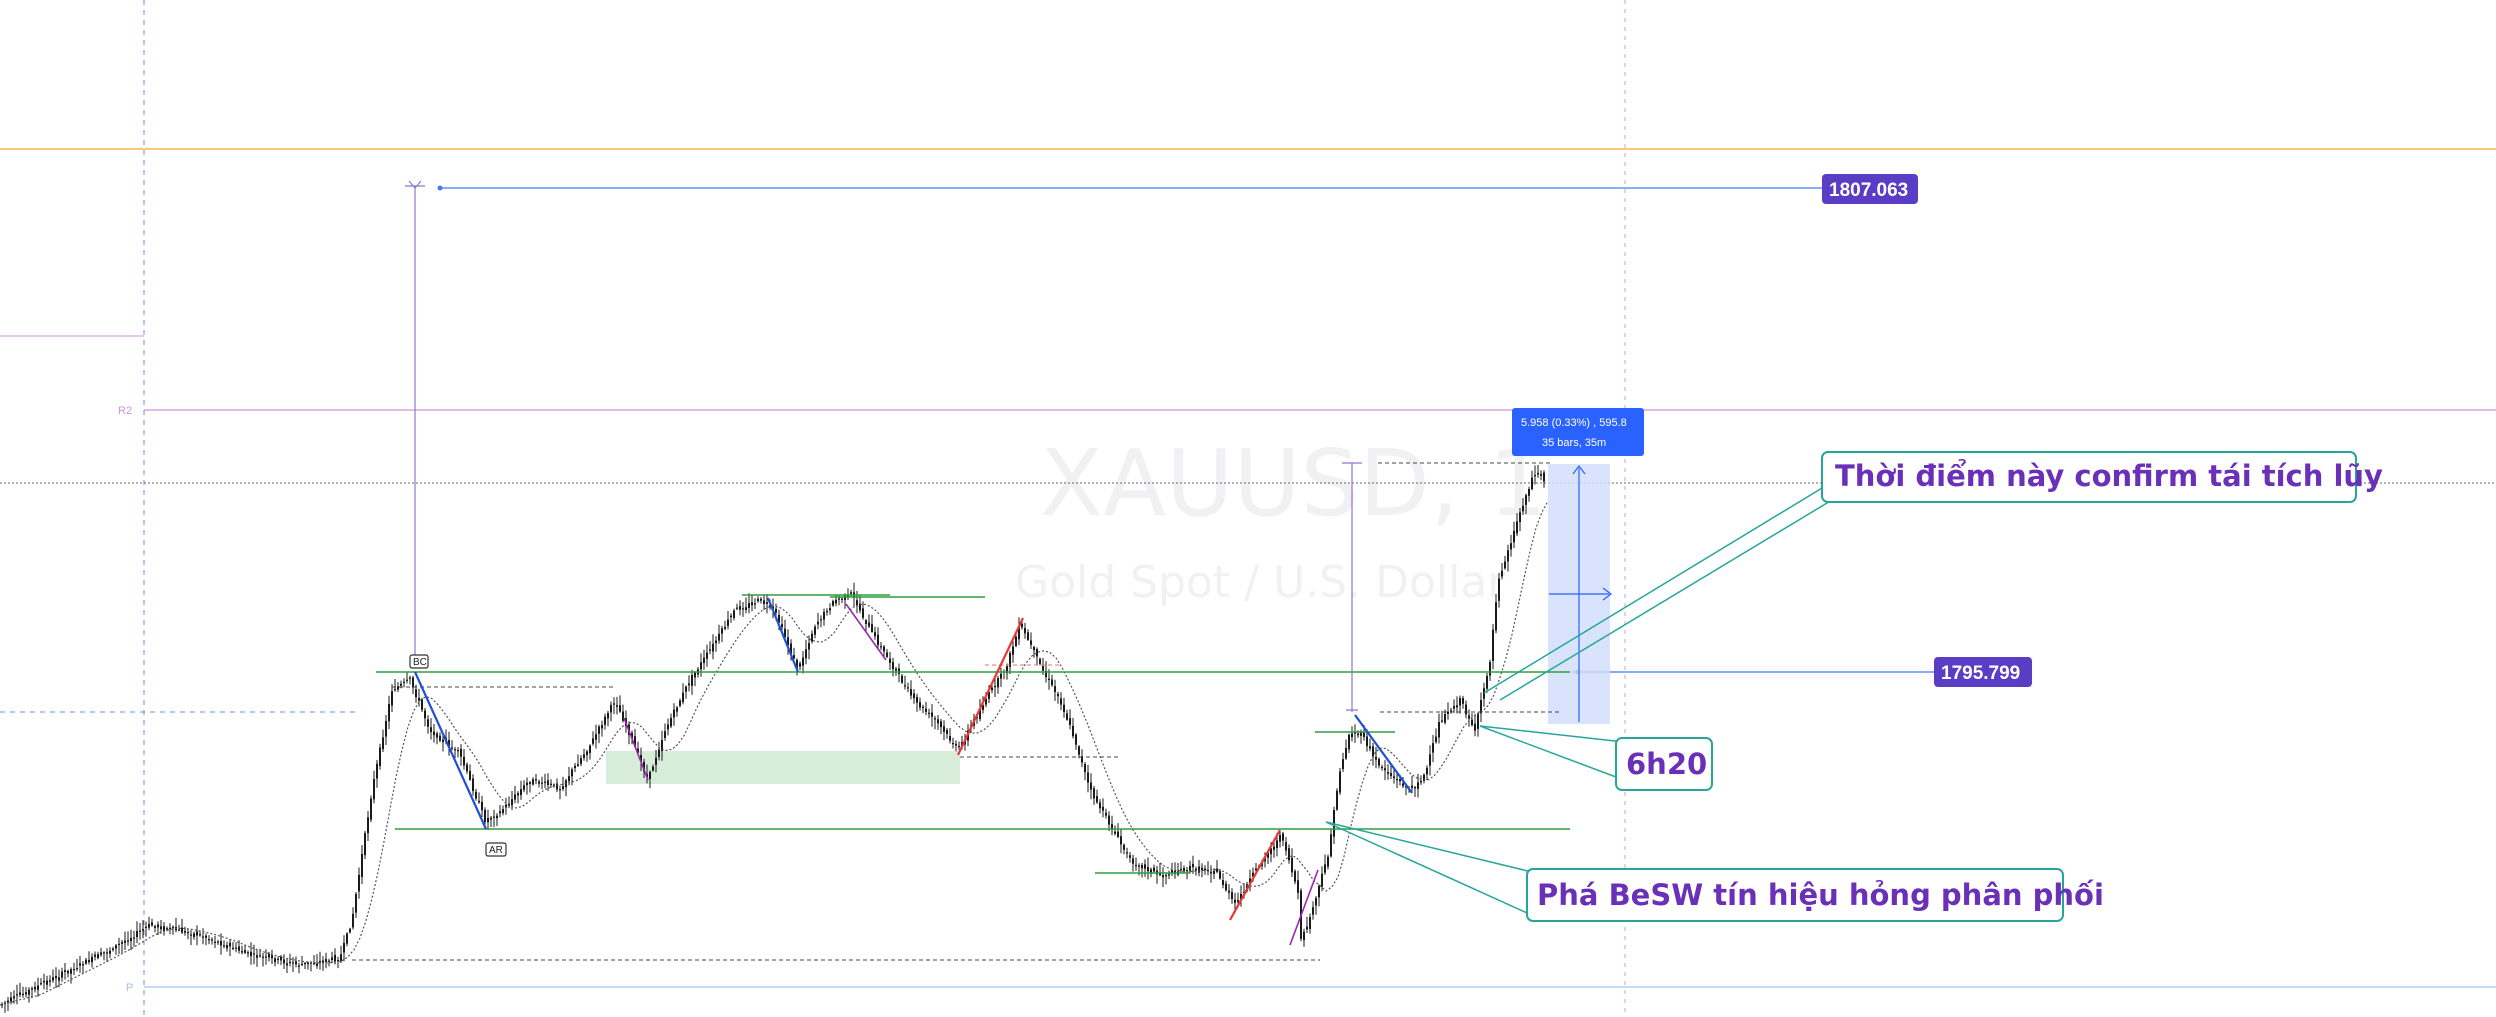  What do you see at coordinates (1664, 764) in the screenshot?
I see `callout-time-6h20: 6h20` at bounding box center [1664, 764].